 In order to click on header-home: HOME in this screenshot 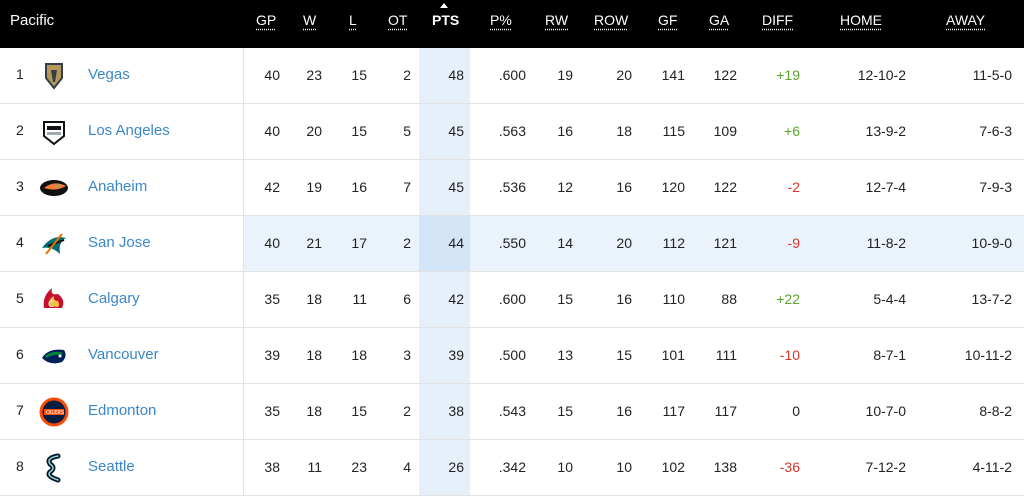, I will do `click(861, 20)`.